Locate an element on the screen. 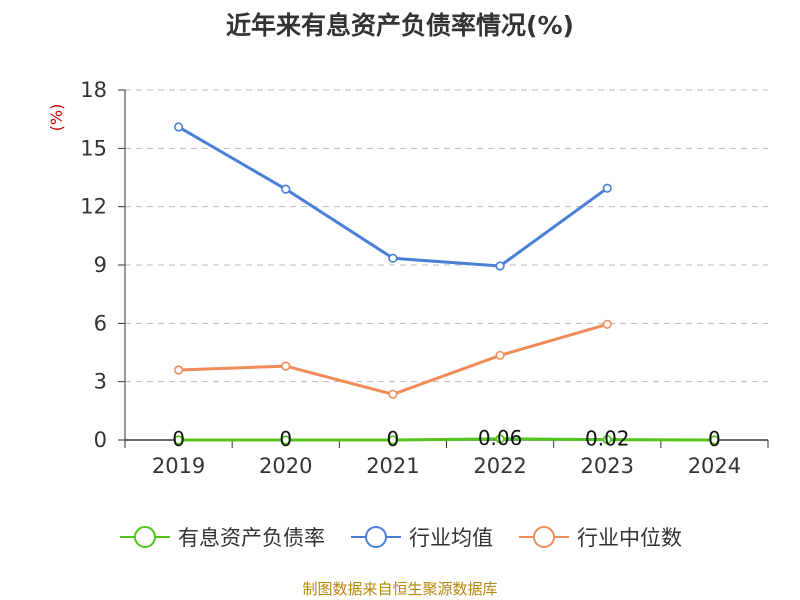 This screenshot has height=600, width=800. x-tick-label: 2024 is located at coordinates (714, 466).